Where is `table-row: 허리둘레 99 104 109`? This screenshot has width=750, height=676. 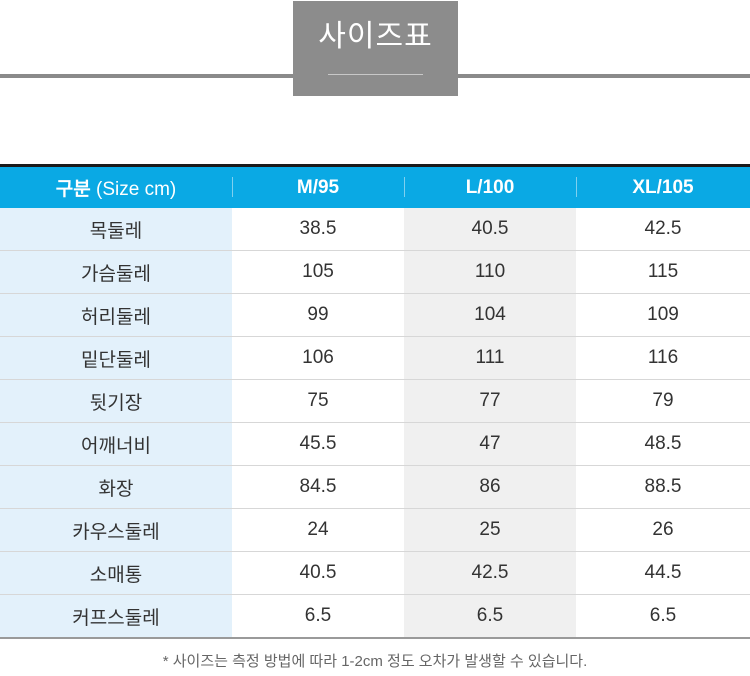
table-row: 허리둘레 99 104 109 is located at coordinates (375, 315).